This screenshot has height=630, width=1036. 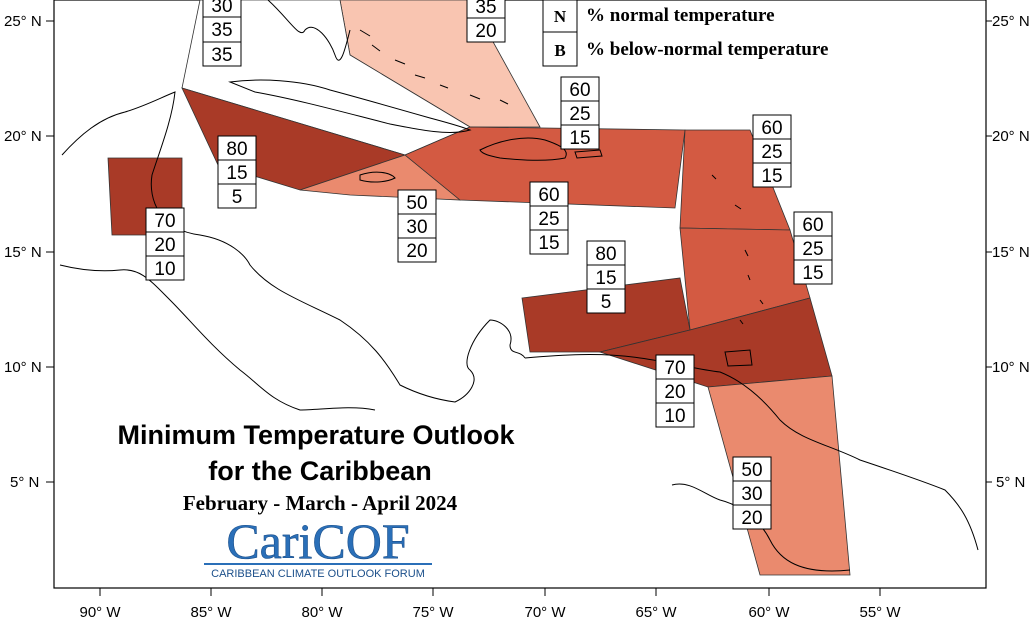 What do you see at coordinates (1010, 482) in the screenshot?
I see `lat-label-5-right: 5° N` at bounding box center [1010, 482].